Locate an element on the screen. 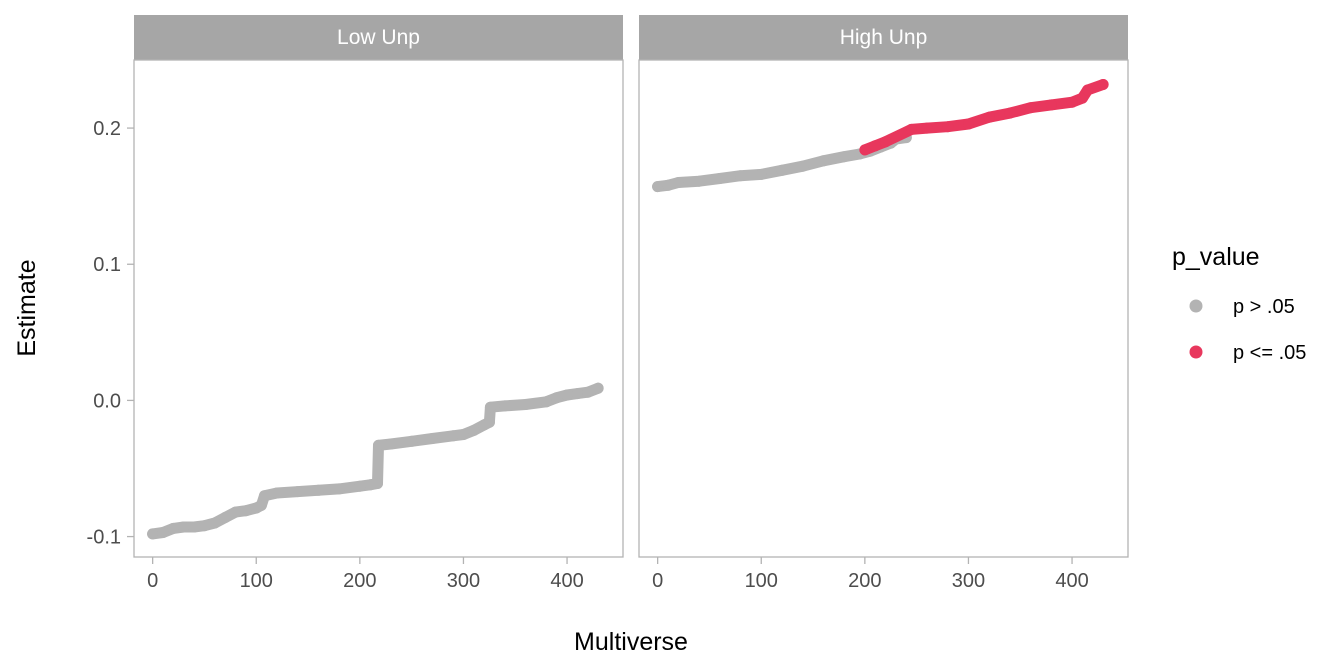 This screenshot has height=672, width=1344. y-axis: -0.1 0.0 0.1 0.2 is located at coordinates (110, 333).